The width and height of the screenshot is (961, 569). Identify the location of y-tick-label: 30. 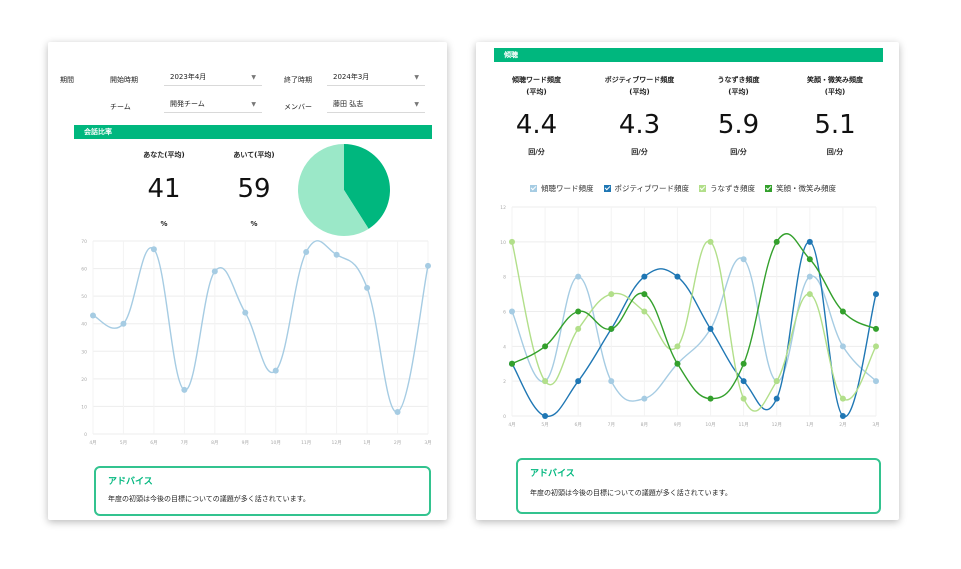
(84, 352).